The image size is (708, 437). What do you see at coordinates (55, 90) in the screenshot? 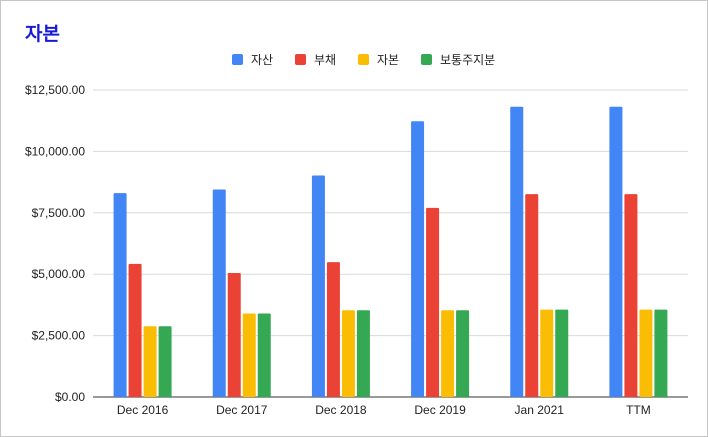
I see `y-tick-label: $12,500.00` at bounding box center [55, 90].